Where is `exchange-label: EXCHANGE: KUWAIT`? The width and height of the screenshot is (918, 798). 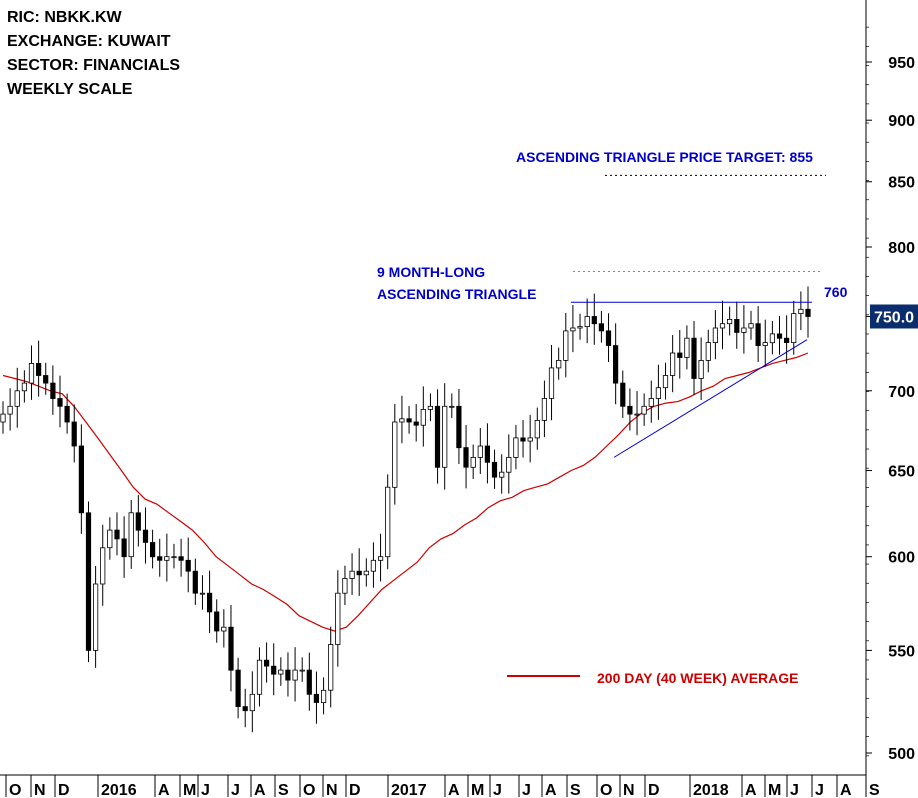
exchange-label: EXCHANGE: KUWAIT is located at coordinates (89, 41).